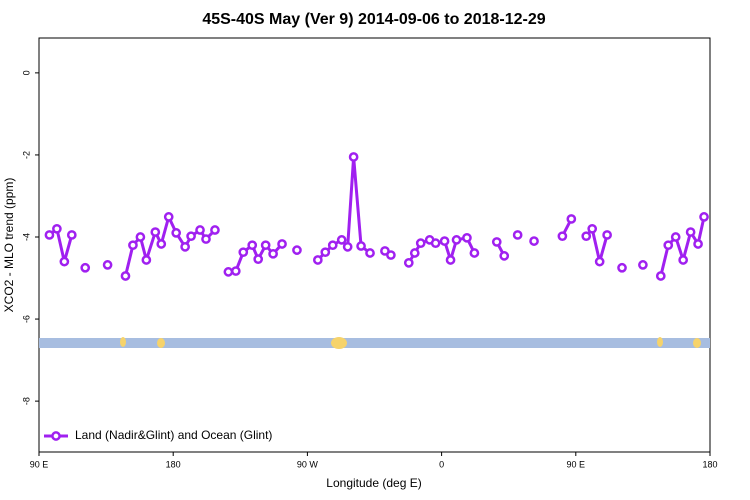  What do you see at coordinates (9, 245) in the screenshot?
I see `y-axis-label: XCO2 - MLO trend (ppm)` at bounding box center [9, 245].